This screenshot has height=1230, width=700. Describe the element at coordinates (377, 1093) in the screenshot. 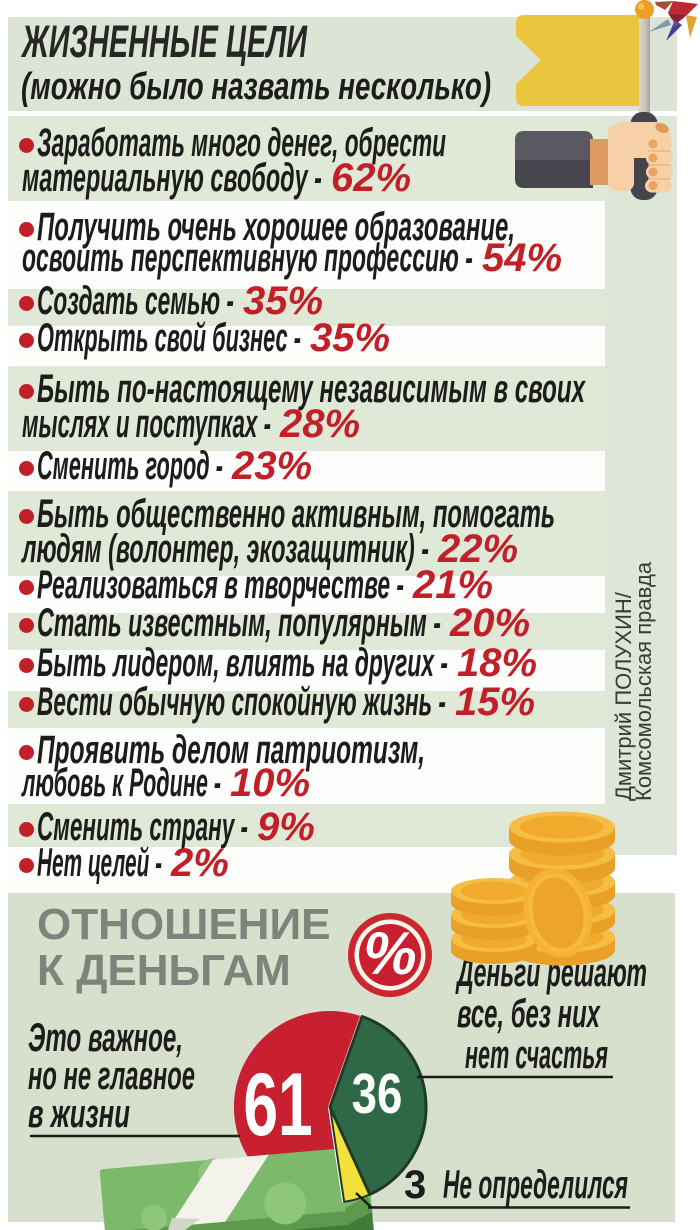

I see `svg-text: 36` at that location.